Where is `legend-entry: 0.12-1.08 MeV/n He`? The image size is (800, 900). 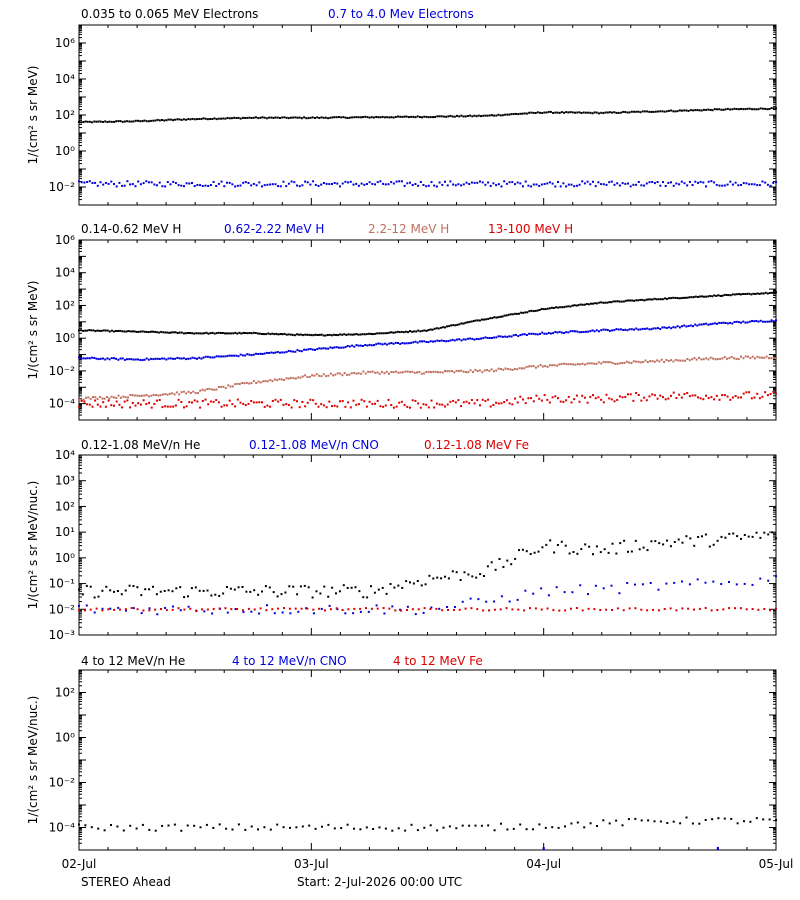 legend-entry: 0.12-1.08 MeV/n He is located at coordinates (140, 445).